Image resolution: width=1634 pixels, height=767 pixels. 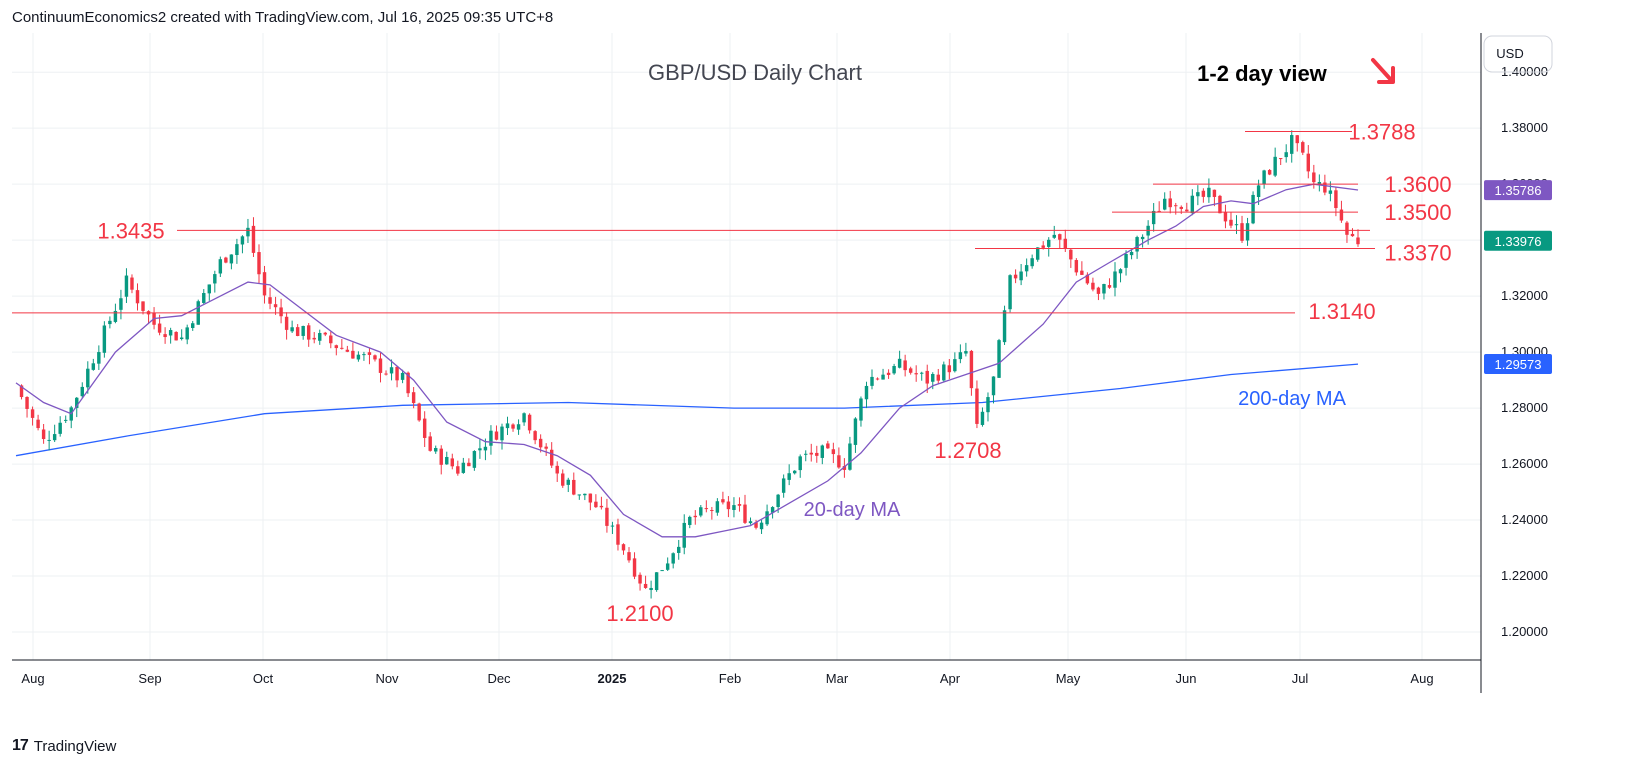 What do you see at coordinates (387, 678) in the screenshot?
I see `x-tick-label: Nov` at bounding box center [387, 678].